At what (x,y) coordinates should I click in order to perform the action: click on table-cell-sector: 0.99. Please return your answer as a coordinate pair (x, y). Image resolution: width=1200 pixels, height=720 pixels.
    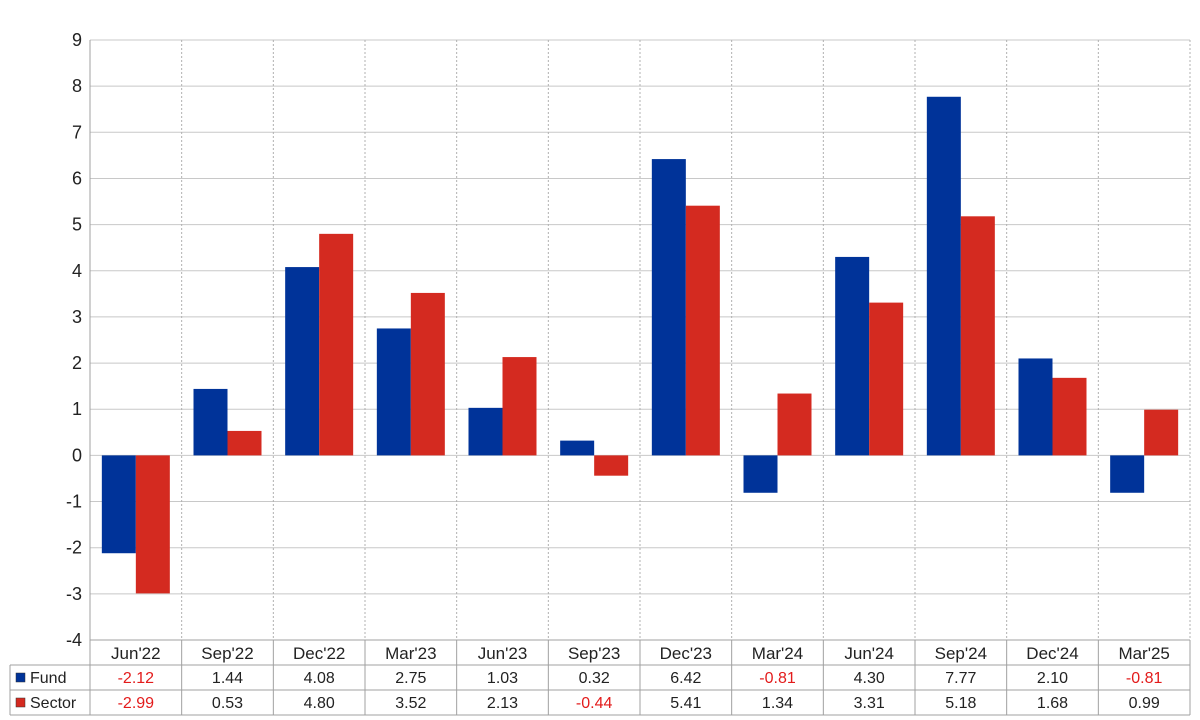
    Looking at the image, I should click on (1144, 703).